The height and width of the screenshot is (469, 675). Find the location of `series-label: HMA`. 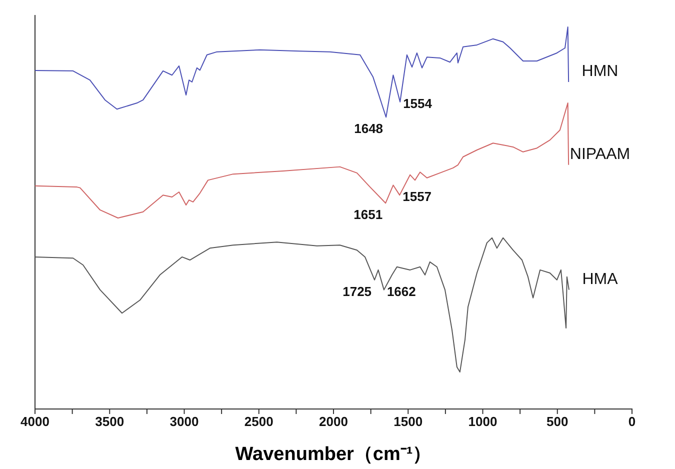

series-label: HMA is located at coordinates (600, 279).